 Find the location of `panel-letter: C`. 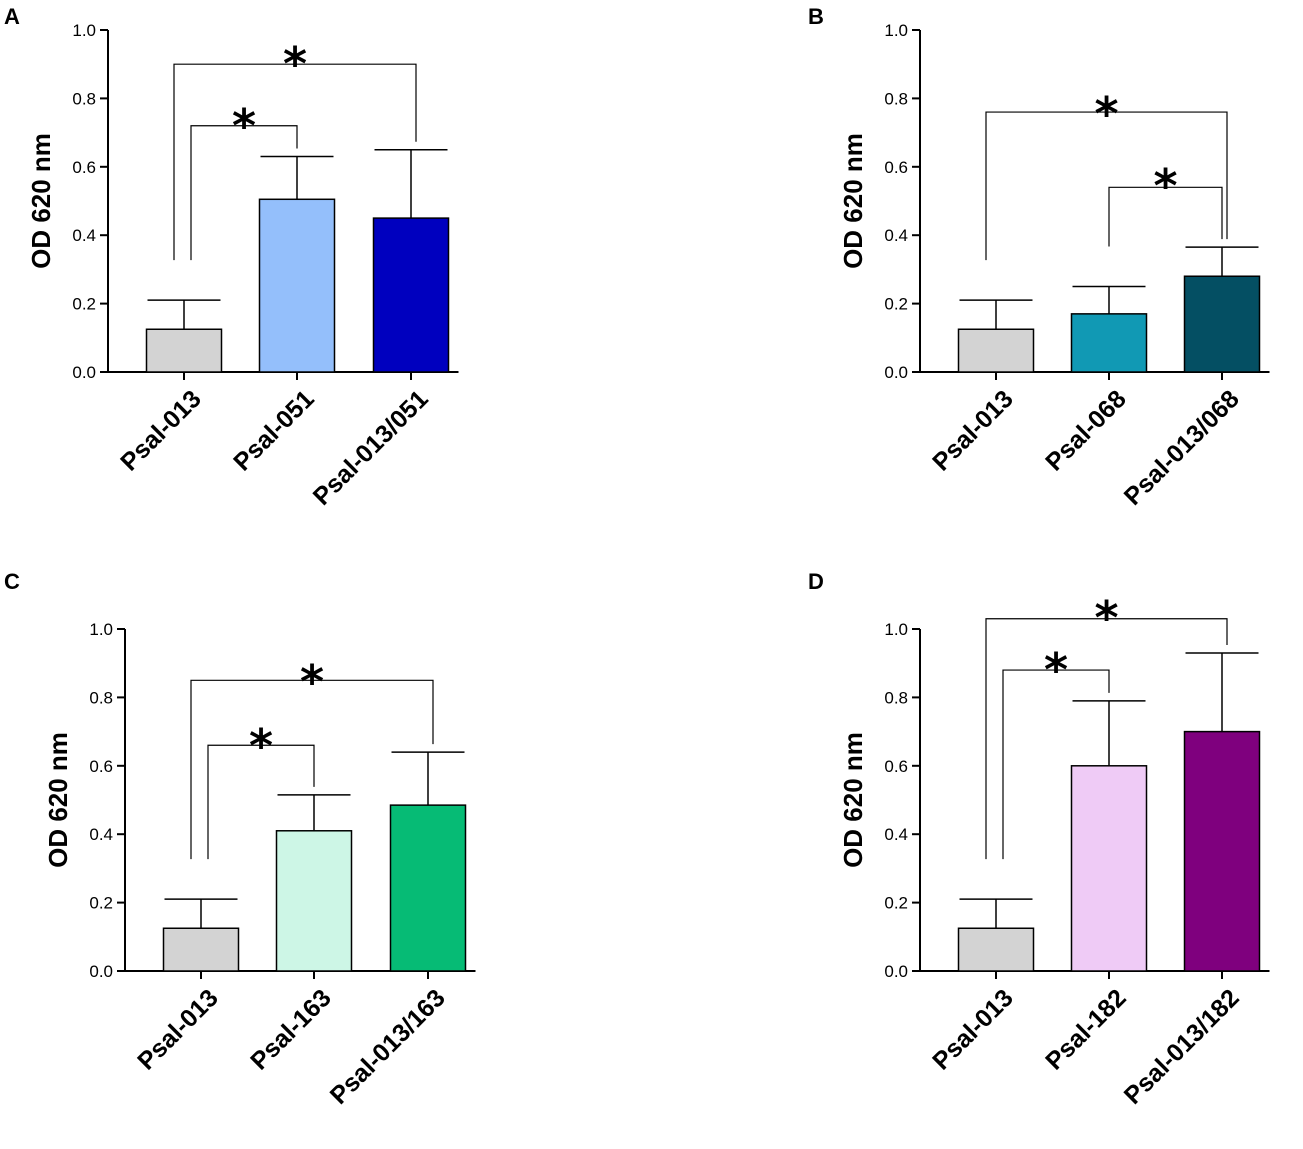

panel-letter: C is located at coordinates (12, 581).